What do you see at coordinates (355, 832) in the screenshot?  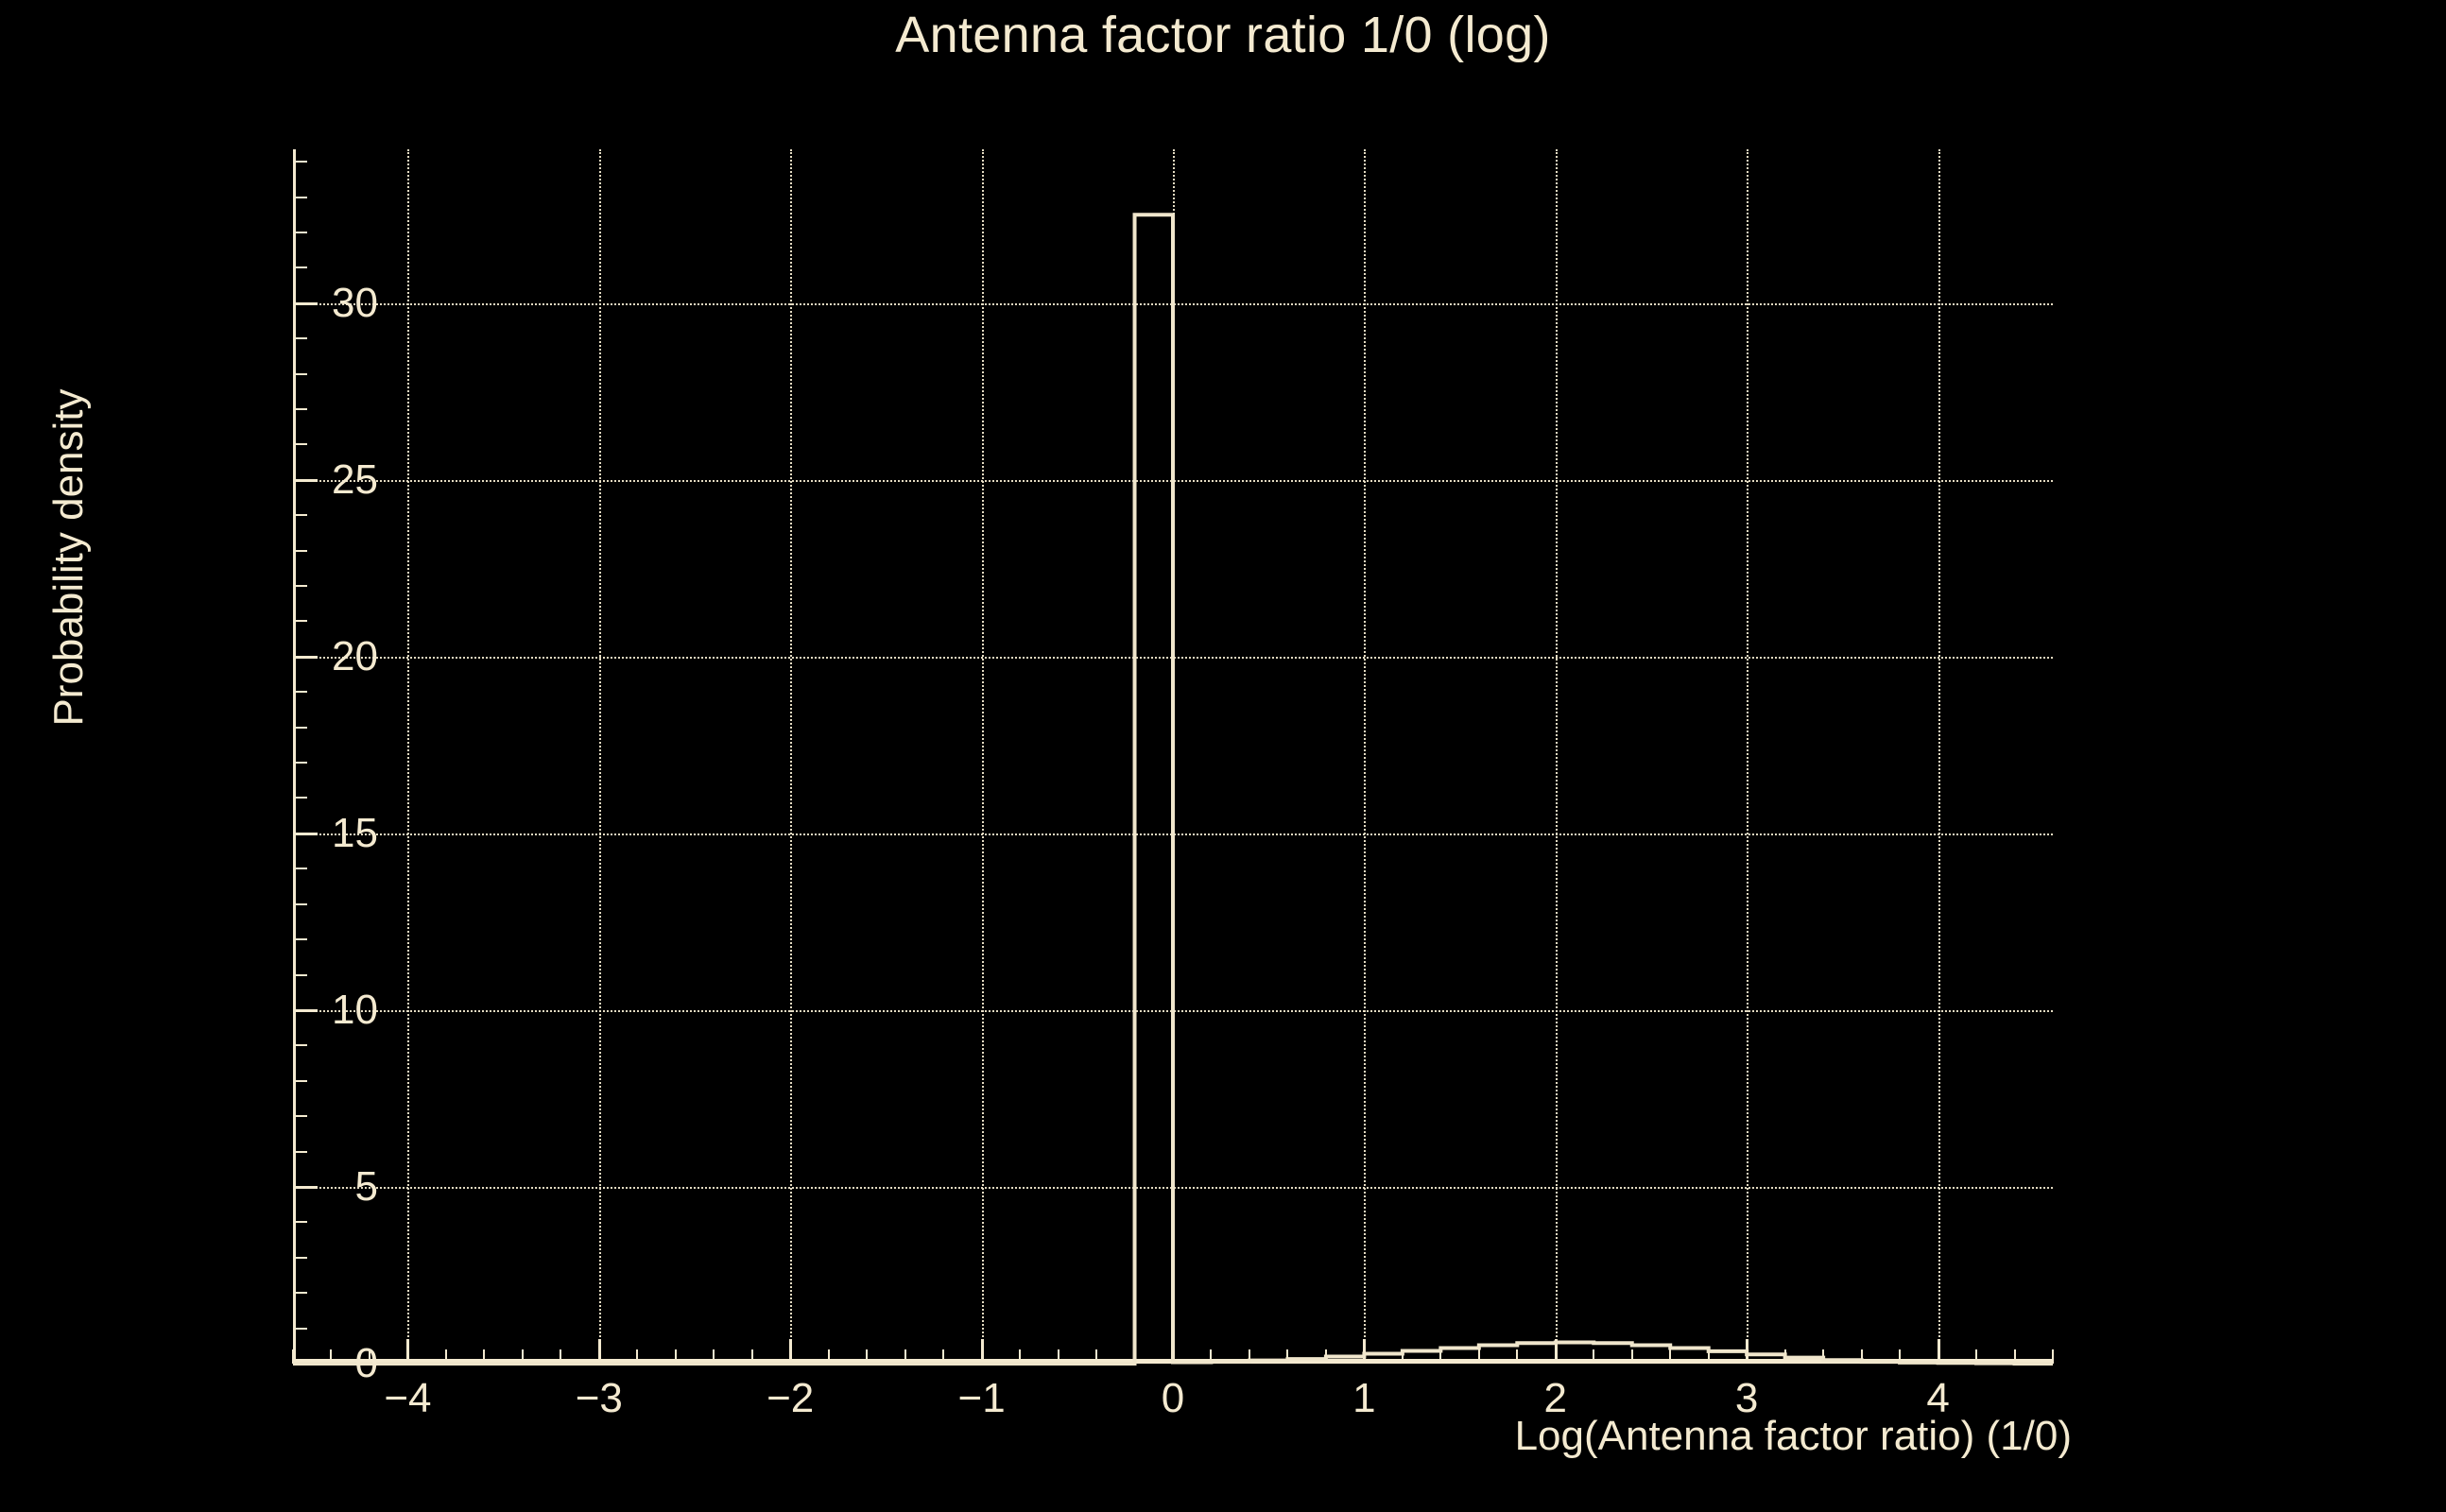 I see `y-tick-label: 15` at bounding box center [355, 832].